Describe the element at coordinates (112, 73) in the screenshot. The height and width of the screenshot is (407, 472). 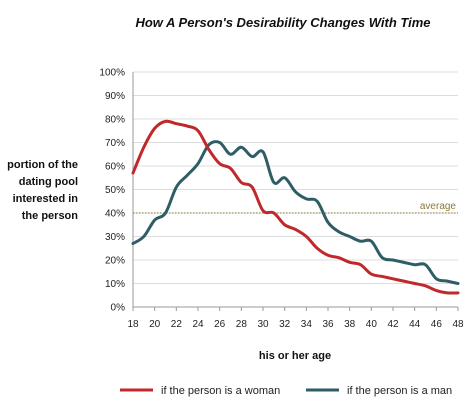
I see `y-tick-label: 100%` at that location.